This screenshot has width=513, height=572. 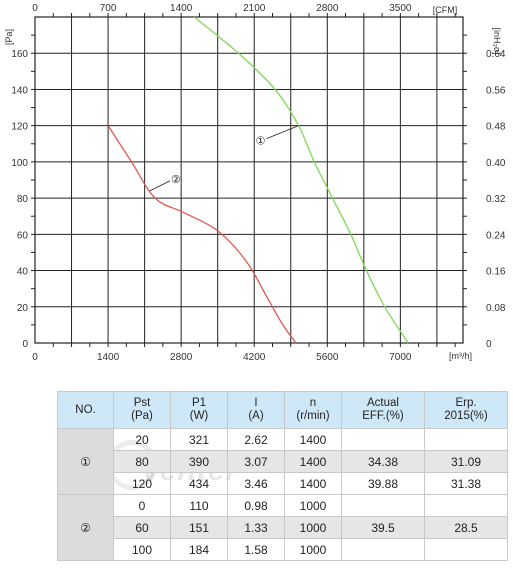 I want to click on table-cell: 3.46, so click(x=256, y=483).